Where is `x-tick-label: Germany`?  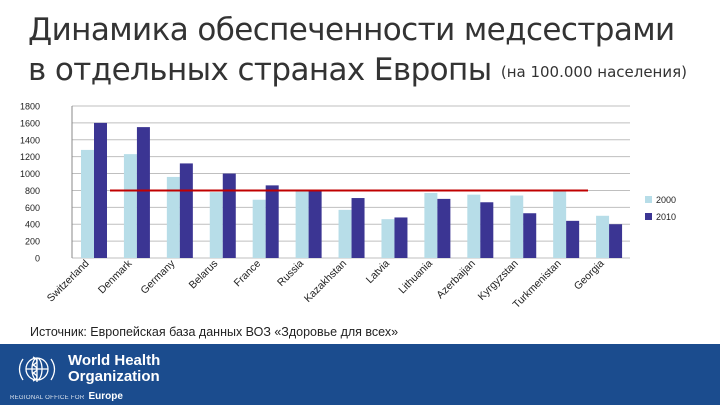 x-tick-label: Germany is located at coordinates (158, 277).